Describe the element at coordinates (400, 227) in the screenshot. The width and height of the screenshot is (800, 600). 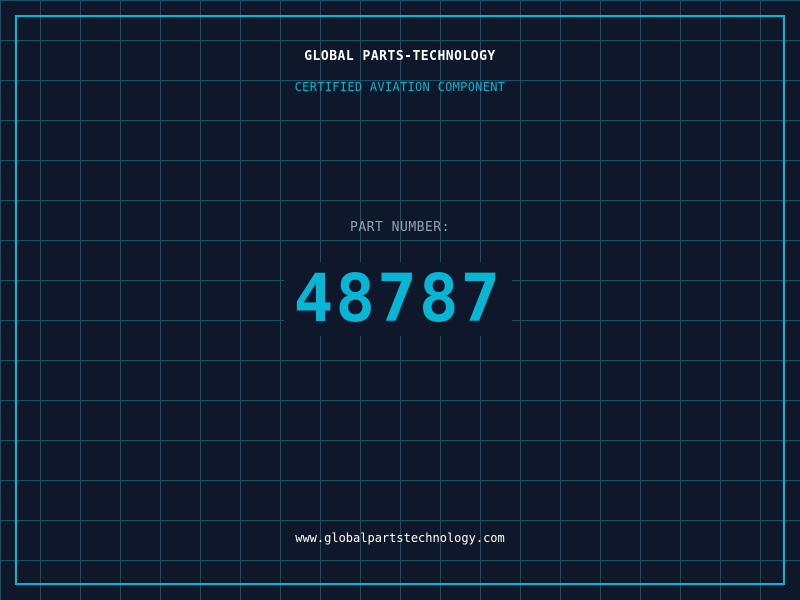
I see `part-number-label: PART NUMBER:` at that location.